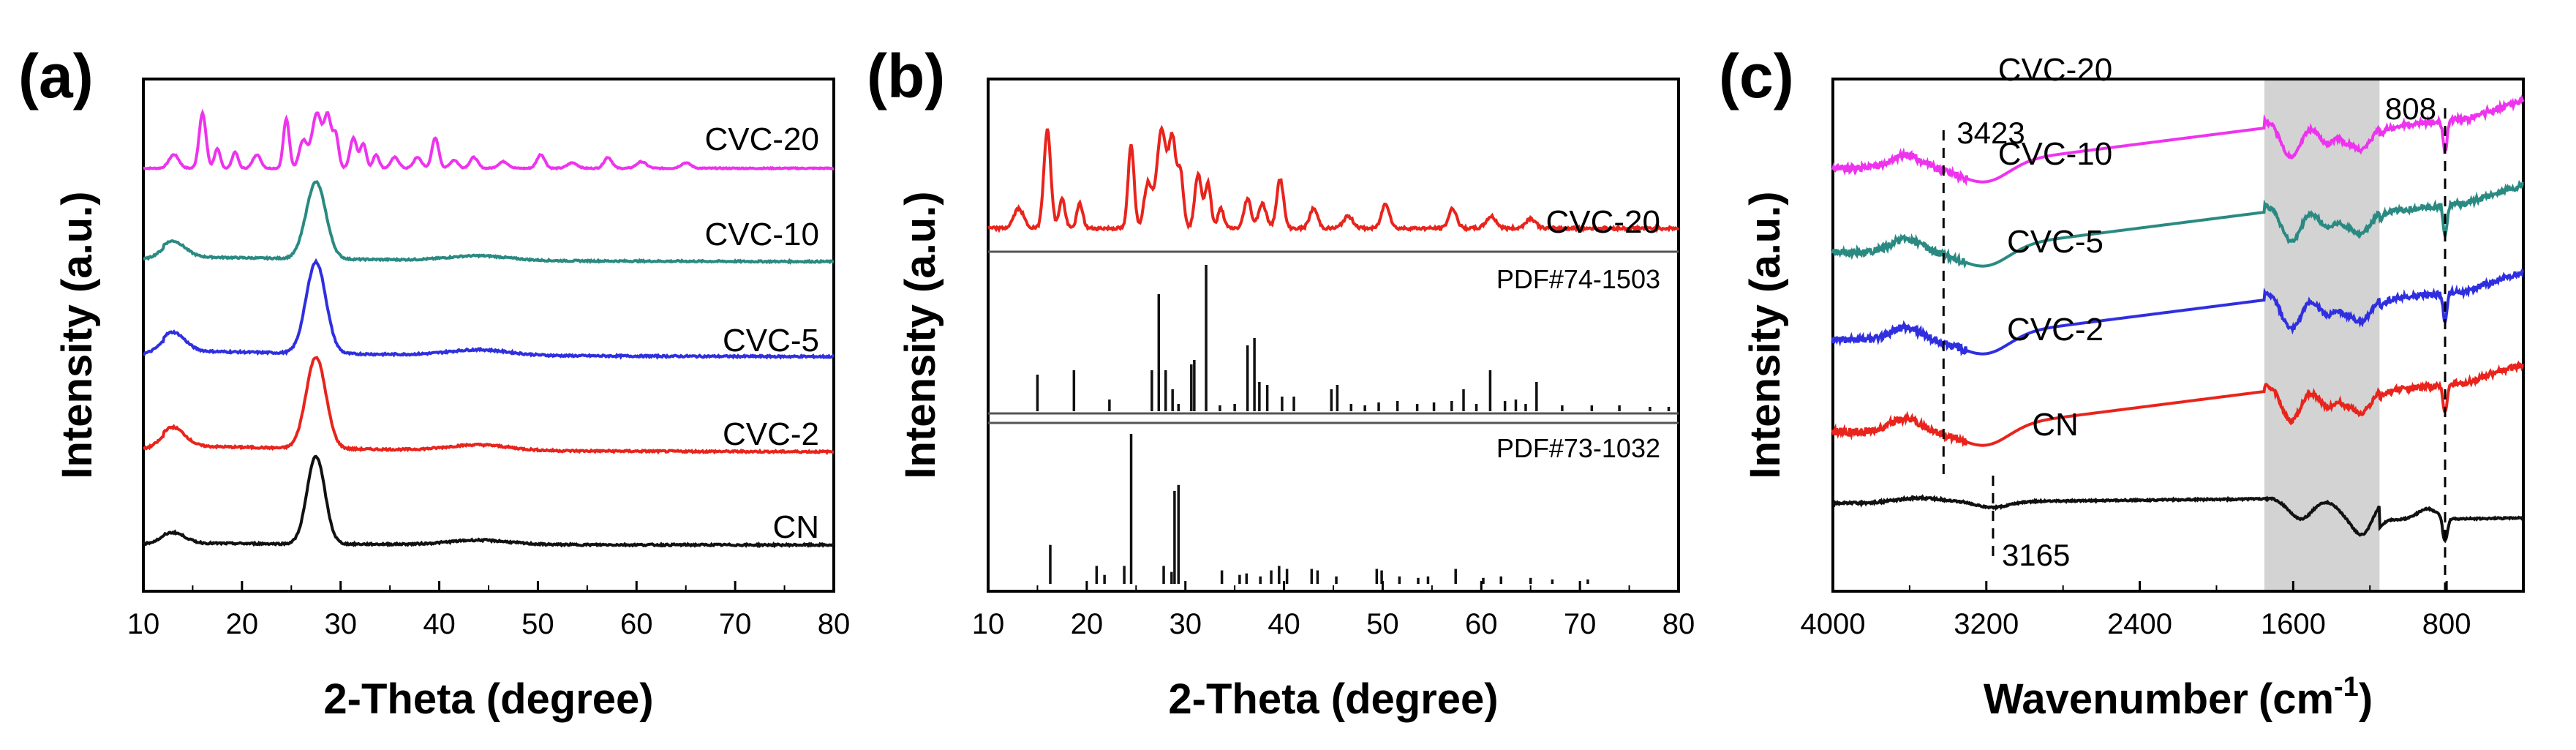 The image size is (2576, 750). Describe the element at coordinates (2322, 335) in the screenshot. I see `shaded-region-c` at that location.